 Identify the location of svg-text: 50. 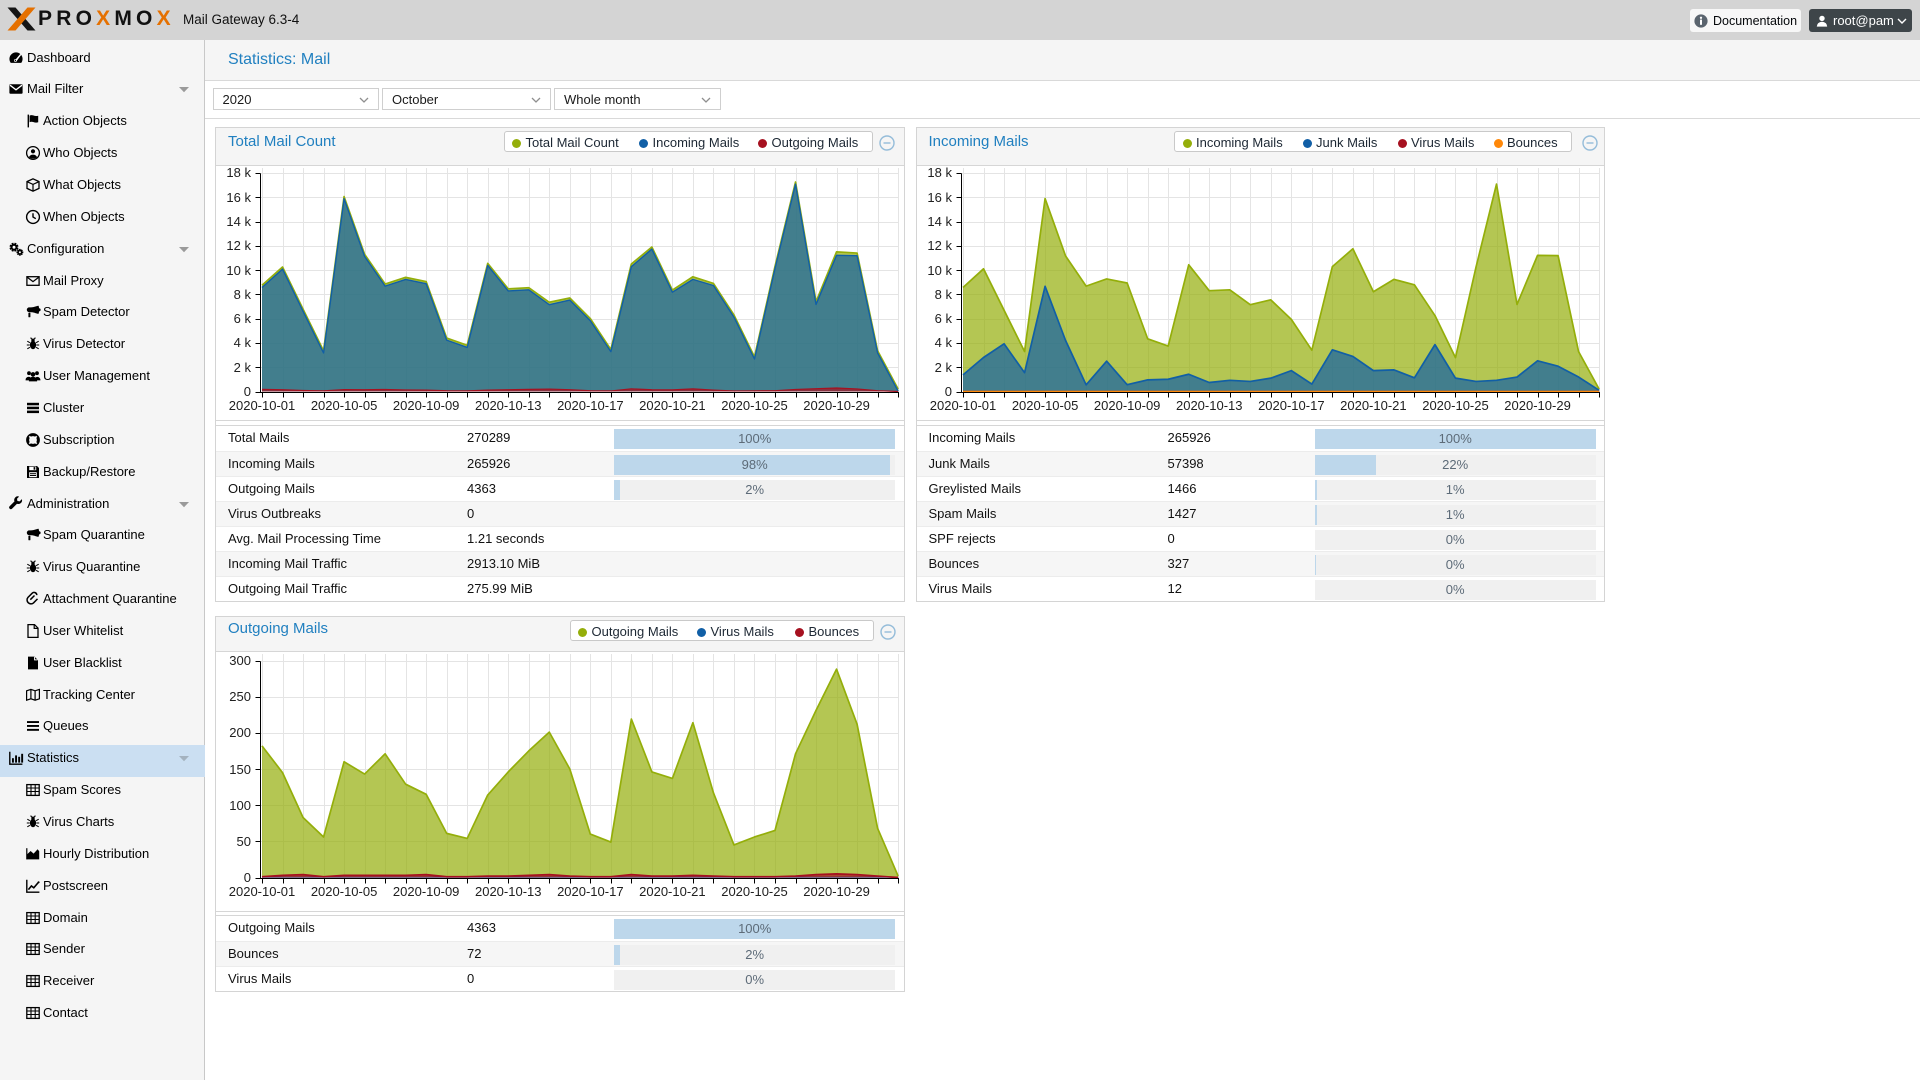
(244, 841).